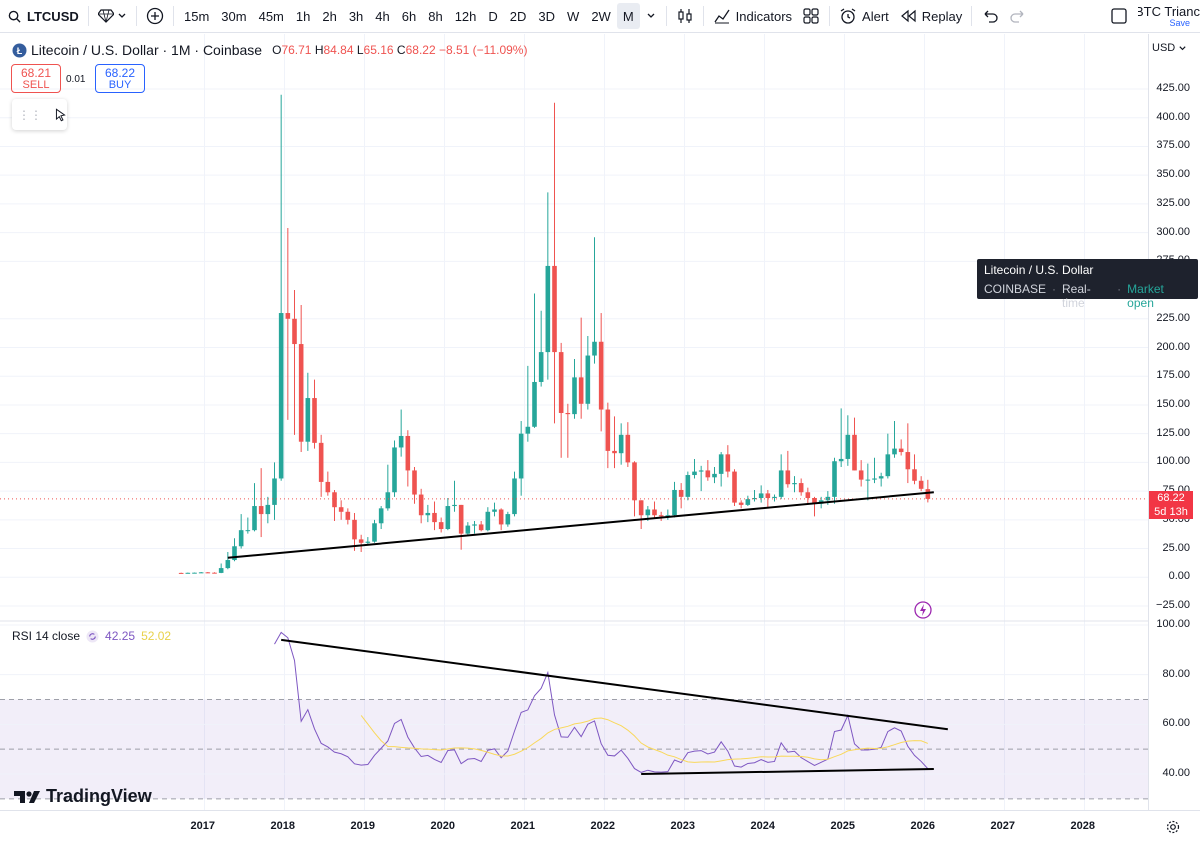 The width and height of the screenshot is (1200, 844). I want to click on timeframe-1h: 1h, so click(303, 16).